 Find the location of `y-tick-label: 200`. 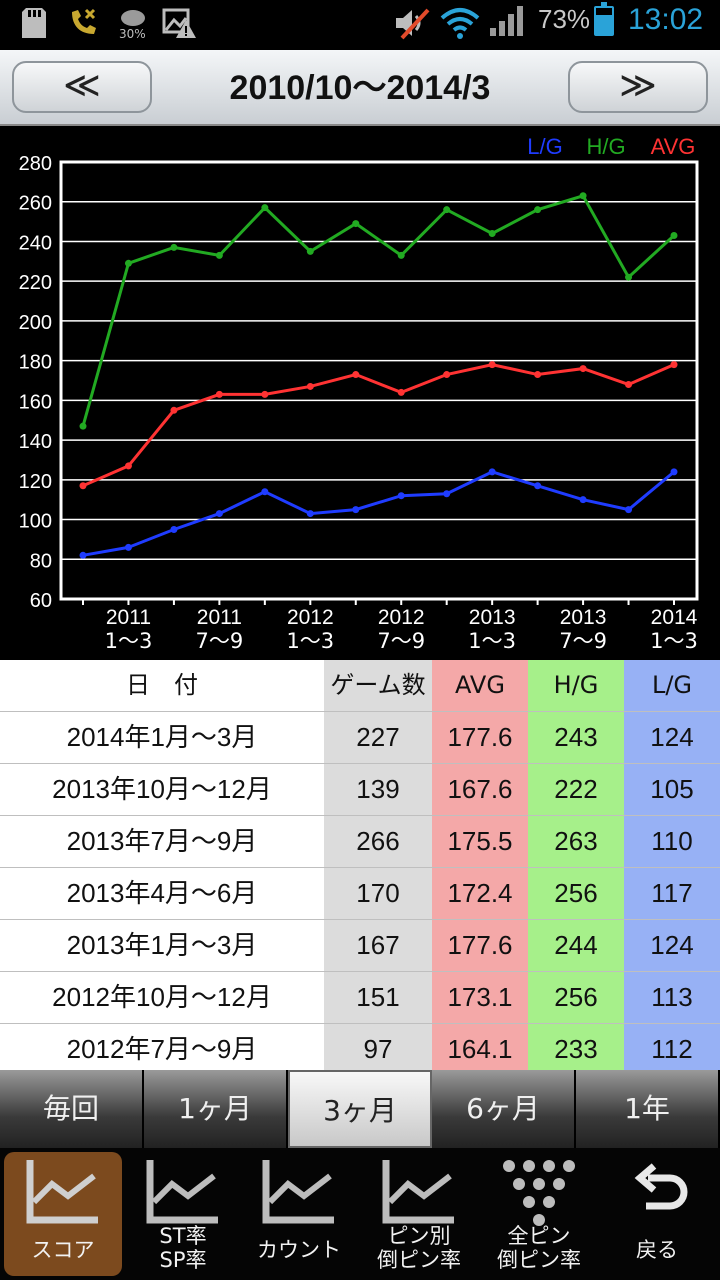

y-tick-label: 200 is located at coordinates (35, 323).